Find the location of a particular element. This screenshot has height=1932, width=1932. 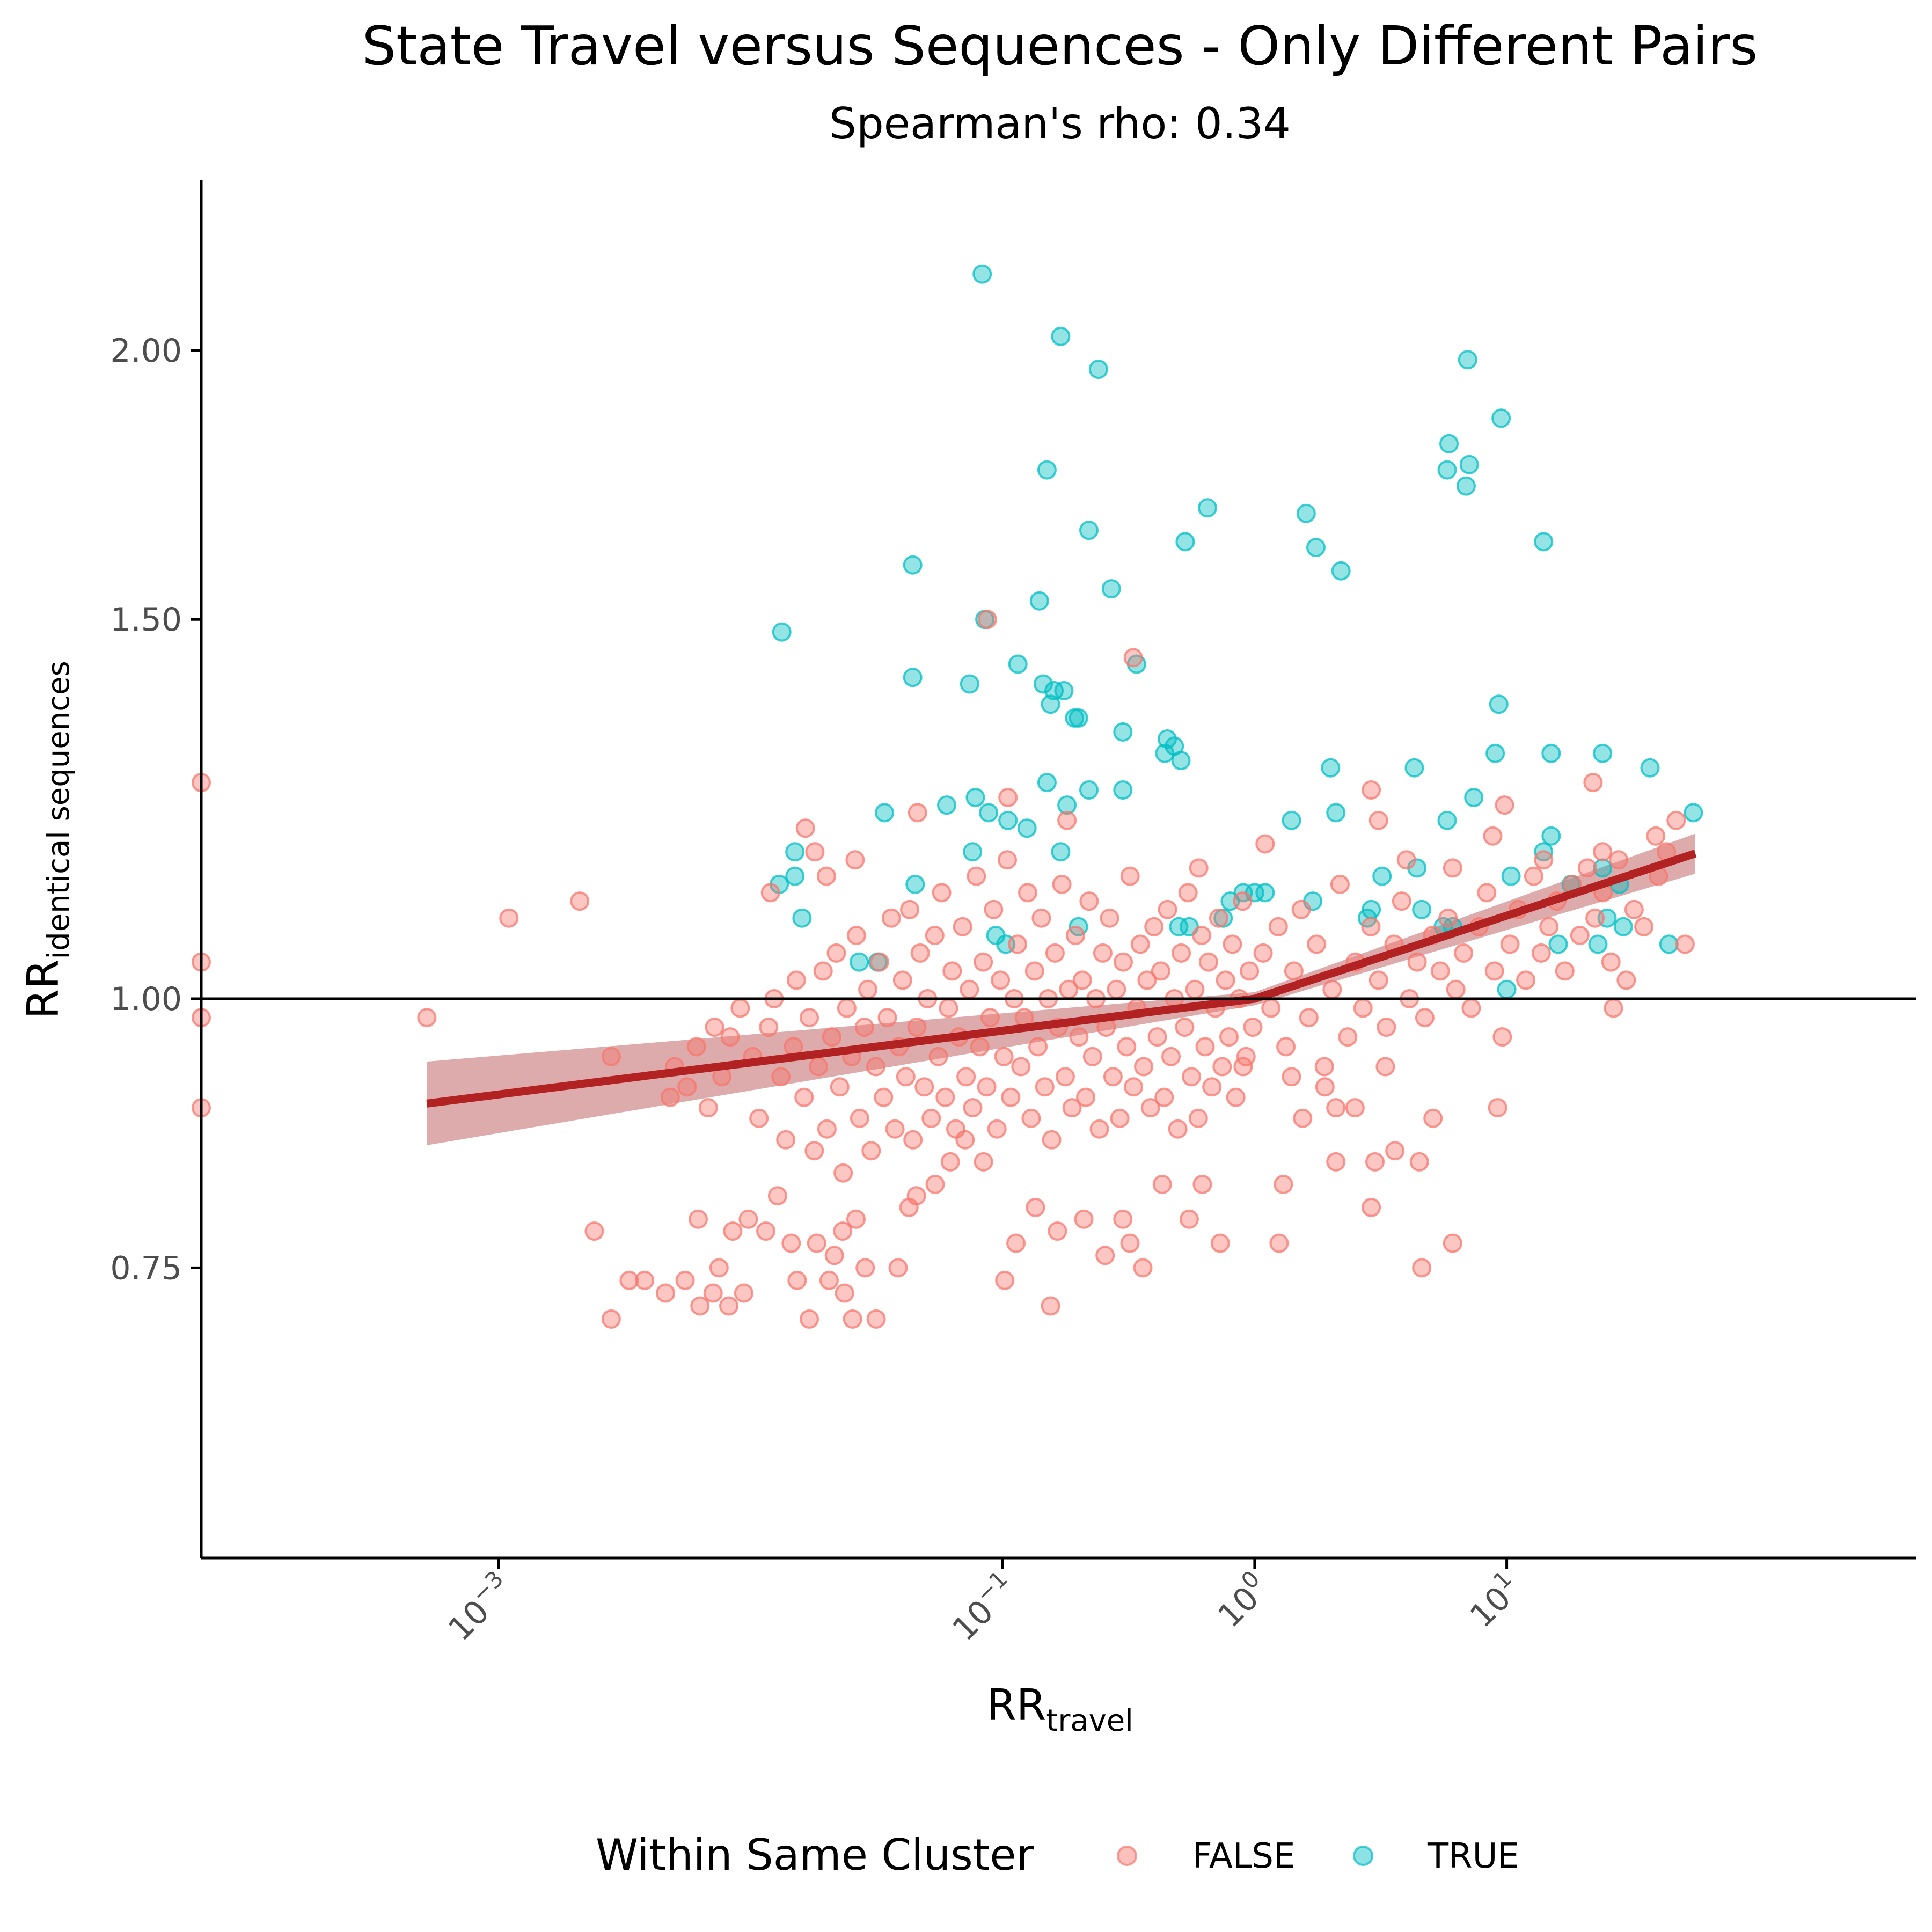

x-axis-title: RRtravel is located at coordinates (1059, 1709).